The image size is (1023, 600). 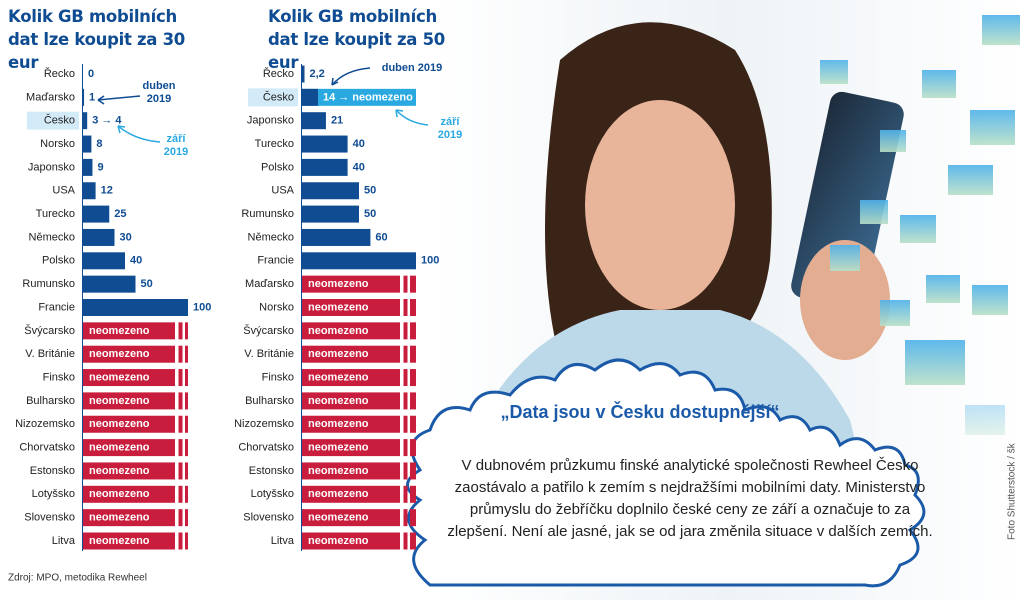 What do you see at coordinates (99, 144) in the screenshot?
I see `value-label: 8` at bounding box center [99, 144].